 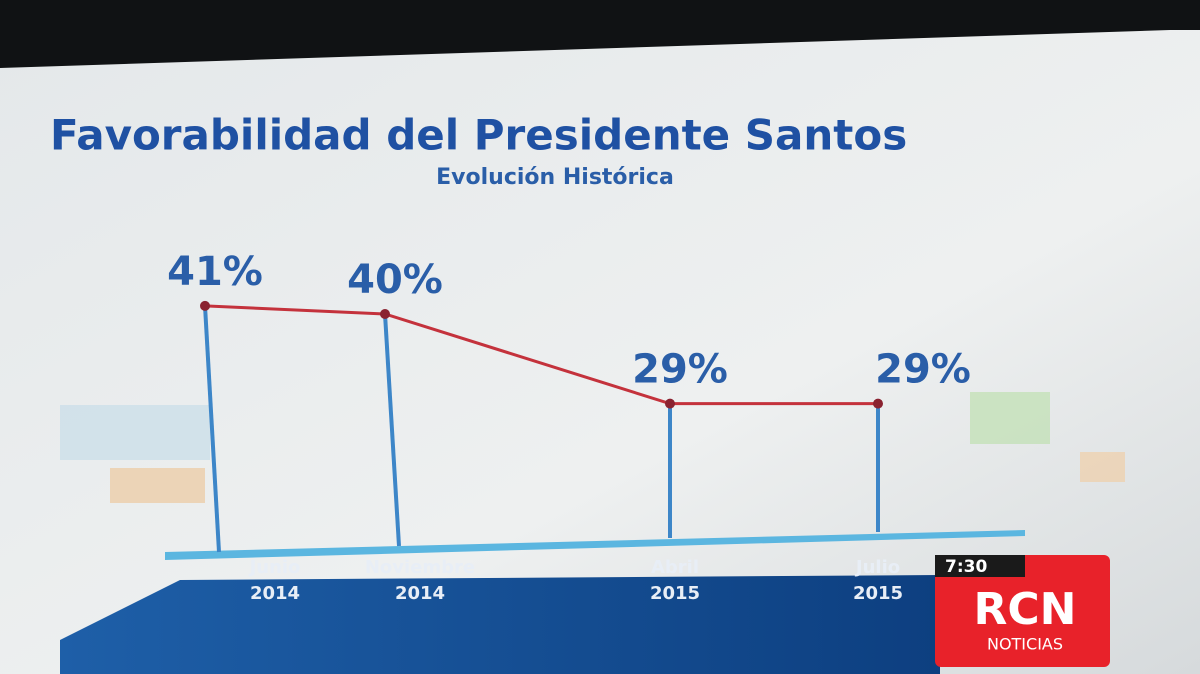 What do you see at coordinates (555, 177) in the screenshot?
I see `chart-subtitle: Evolución Histórica` at bounding box center [555, 177].